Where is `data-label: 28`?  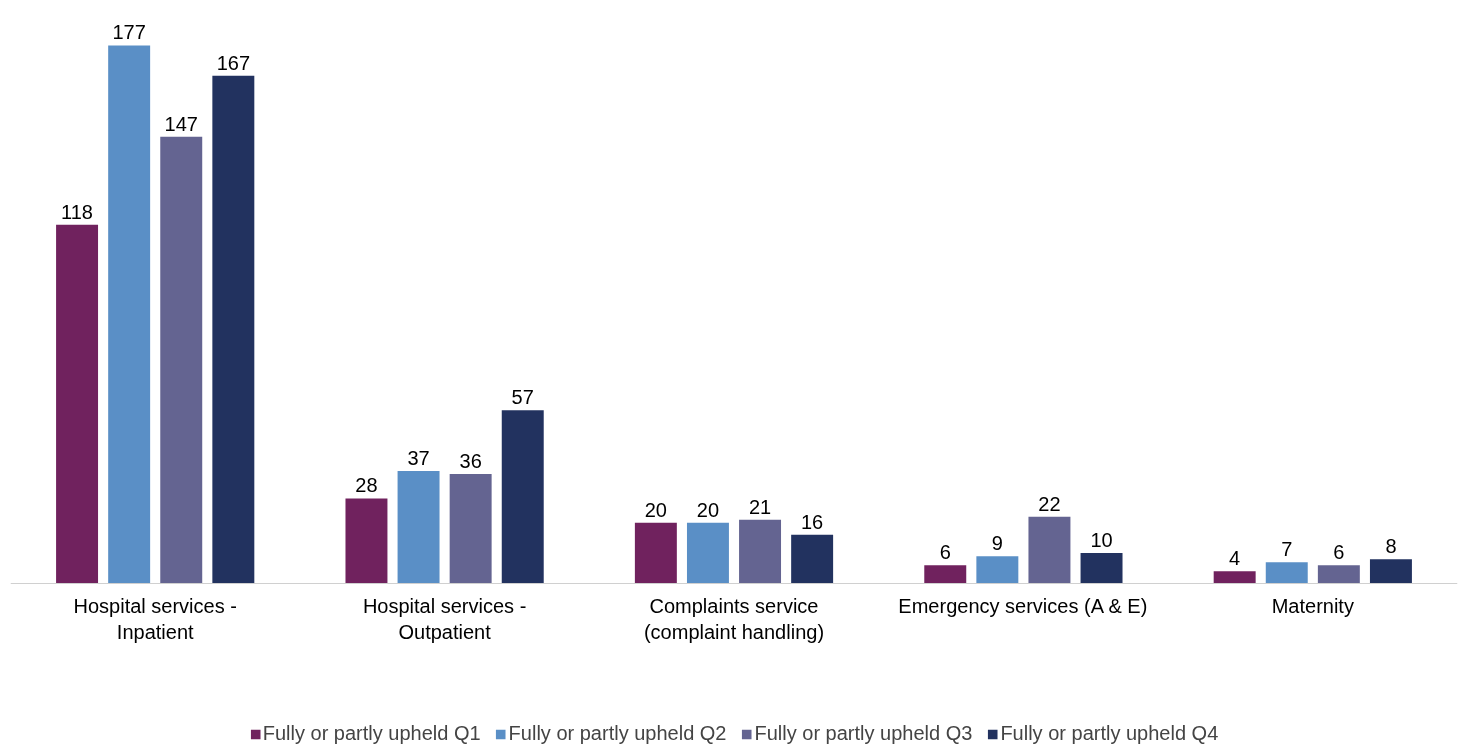
data-label: 28 is located at coordinates (366, 485).